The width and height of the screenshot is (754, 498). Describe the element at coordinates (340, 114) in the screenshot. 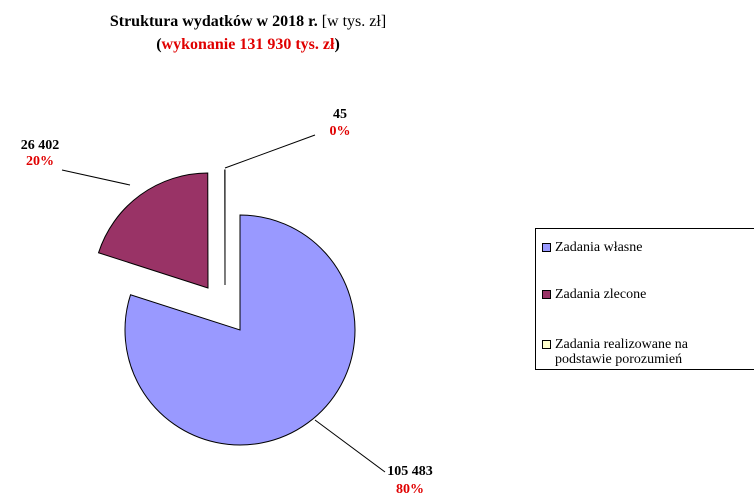

I see `value-label: 45` at that location.